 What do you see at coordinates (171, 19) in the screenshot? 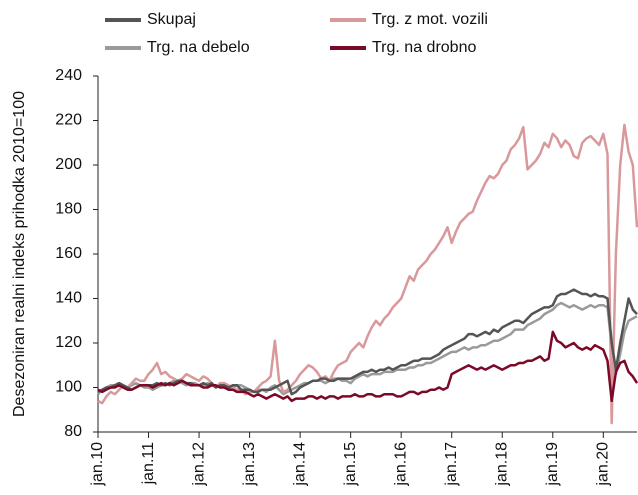
I see `legend-label: Skupaj` at bounding box center [171, 19].